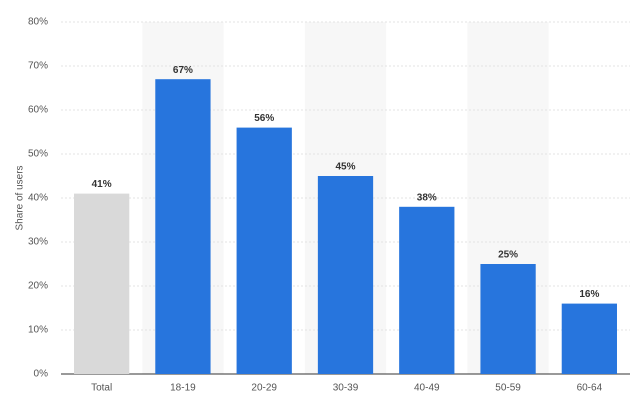 This screenshot has height=405, width=640. I want to click on y-tick-label: 0%, so click(41, 374).